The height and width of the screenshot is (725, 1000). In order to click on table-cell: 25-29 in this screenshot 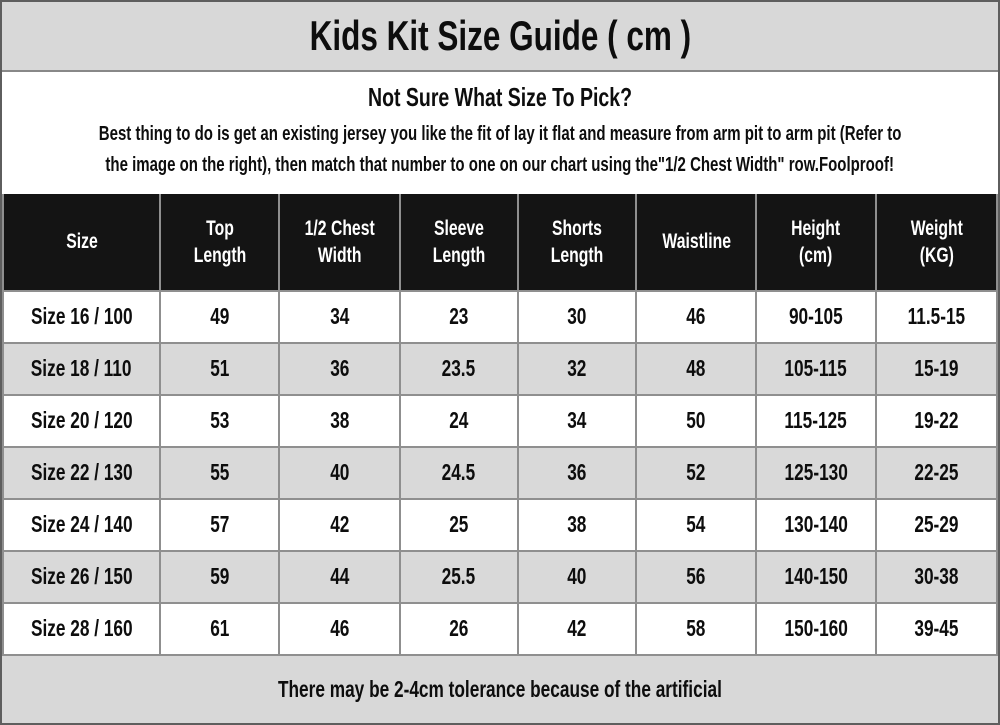, I will do `click(936, 525)`.